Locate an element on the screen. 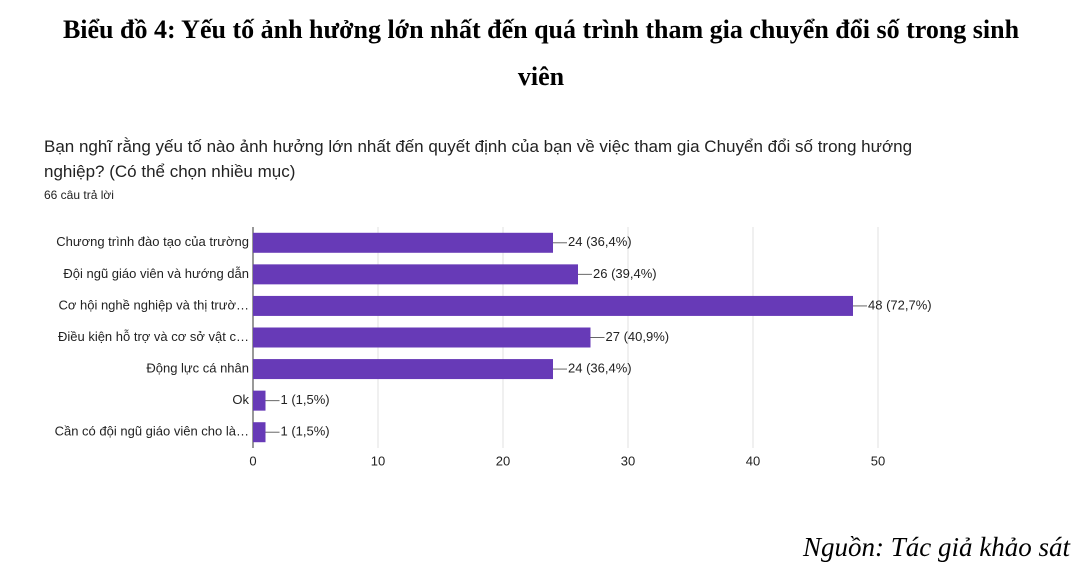  value-label: 27 (40,9%) is located at coordinates (638, 336).